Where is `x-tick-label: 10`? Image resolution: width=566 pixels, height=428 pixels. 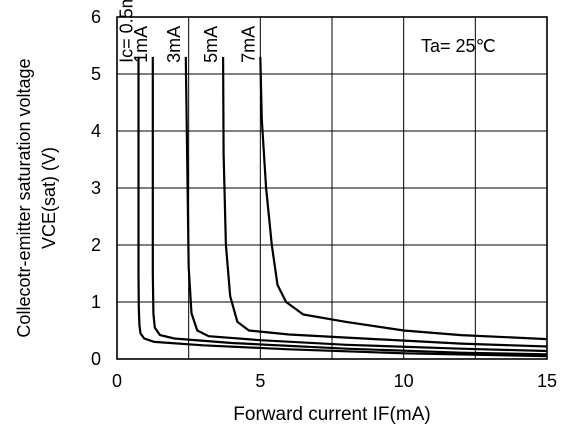 x-tick-label: 10 is located at coordinates (404, 381).